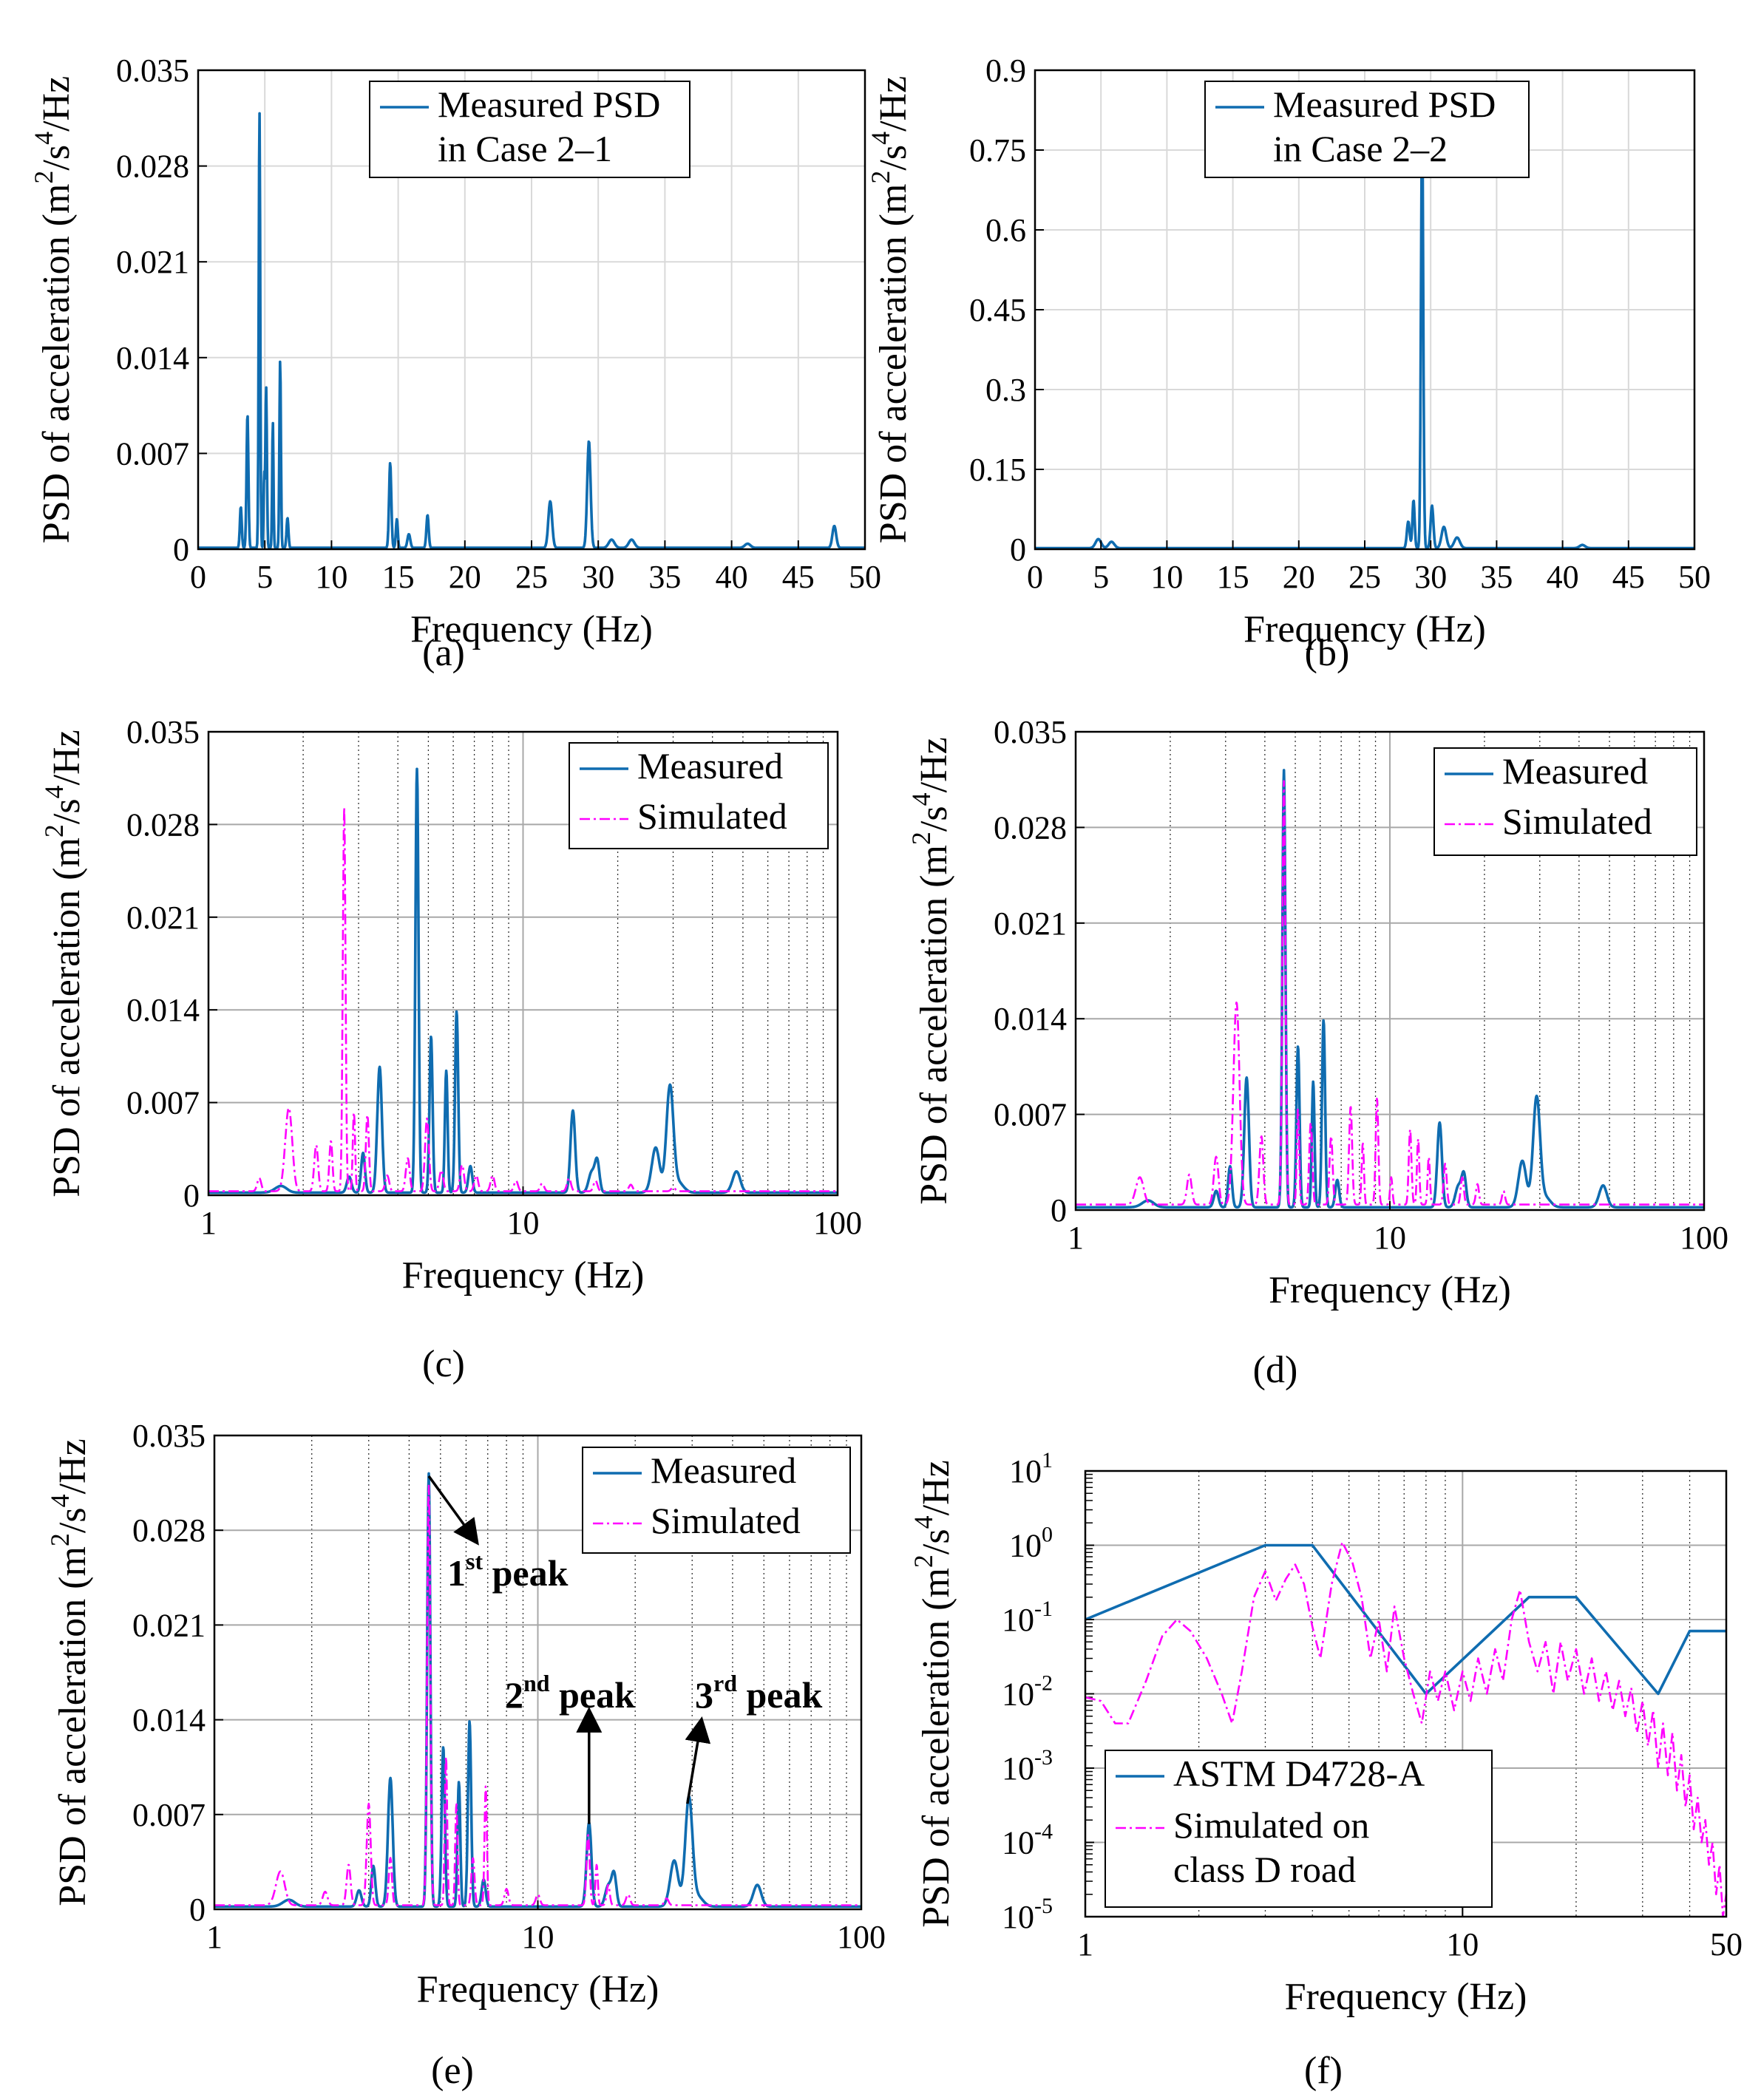  What do you see at coordinates (443, 1364) in the screenshot?
I see `panel-label: (c)` at bounding box center [443, 1364].